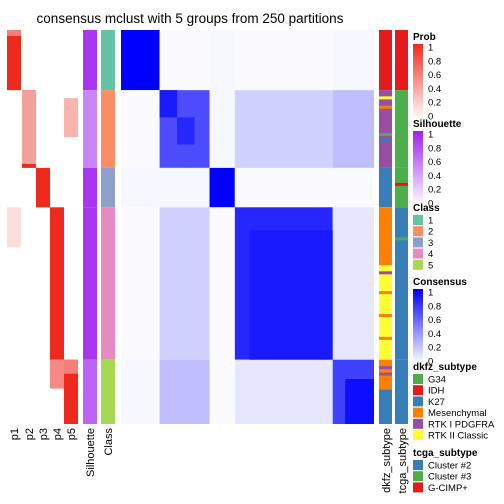 The height and width of the screenshot is (504, 504). What do you see at coordinates (58, 434) in the screenshot?
I see `prob-column-label-p4: p4` at bounding box center [58, 434].